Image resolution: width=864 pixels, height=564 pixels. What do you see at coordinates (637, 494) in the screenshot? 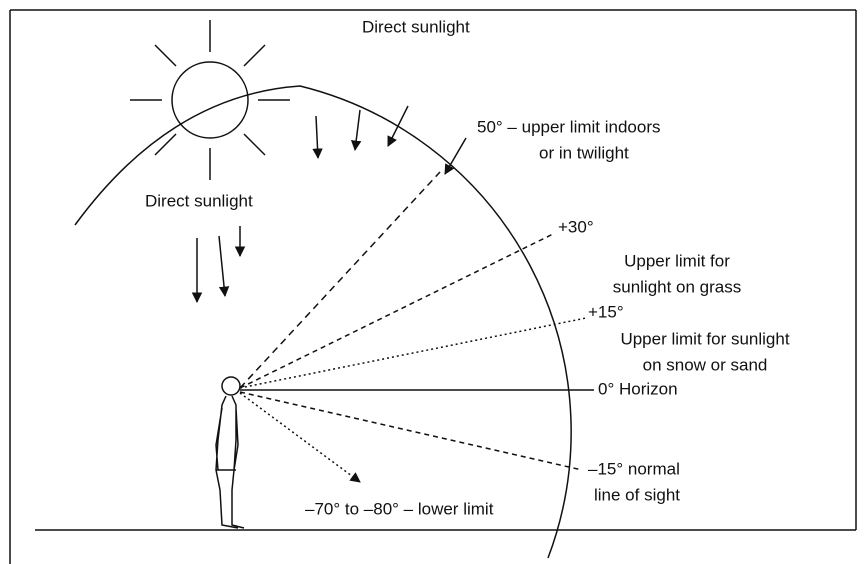
I see `label: line of sight` at bounding box center [637, 494].